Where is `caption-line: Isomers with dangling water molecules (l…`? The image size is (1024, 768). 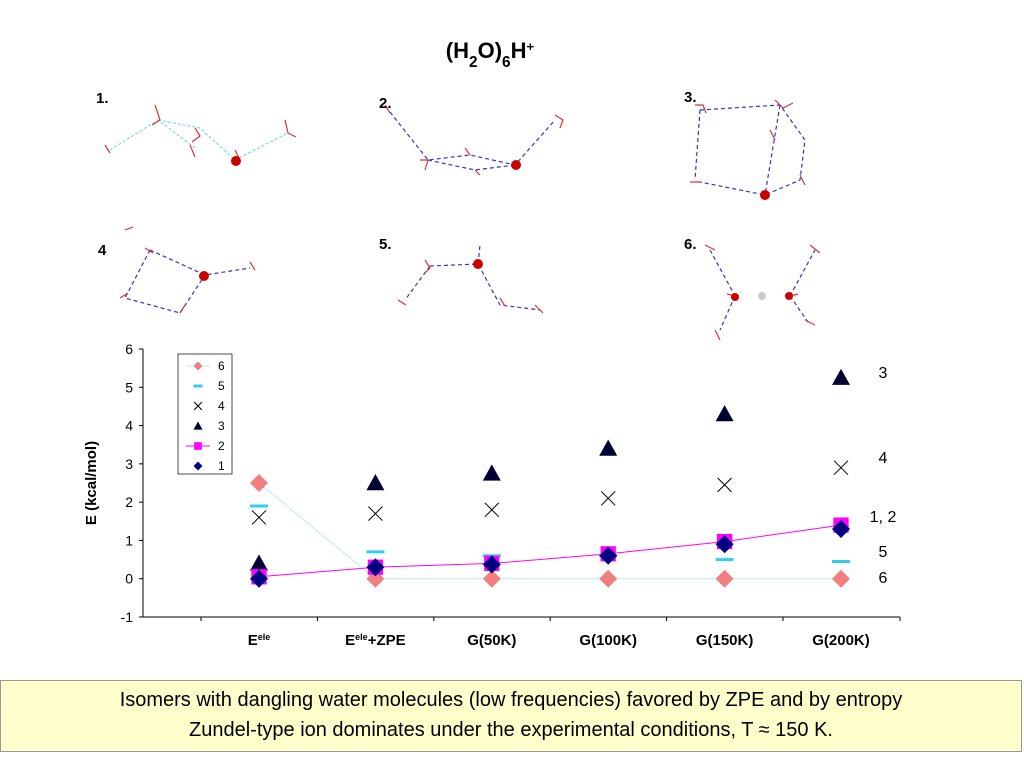
caption-line: Isomers with dangling water molecules (l… is located at coordinates (511, 700).